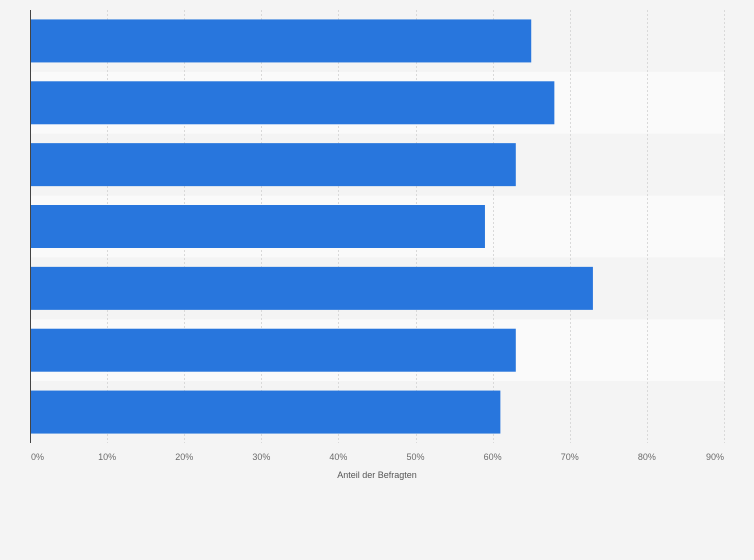 The width and height of the screenshot is (754, 560). I want to click on x-tick-label: 90%, so click(715, 457).